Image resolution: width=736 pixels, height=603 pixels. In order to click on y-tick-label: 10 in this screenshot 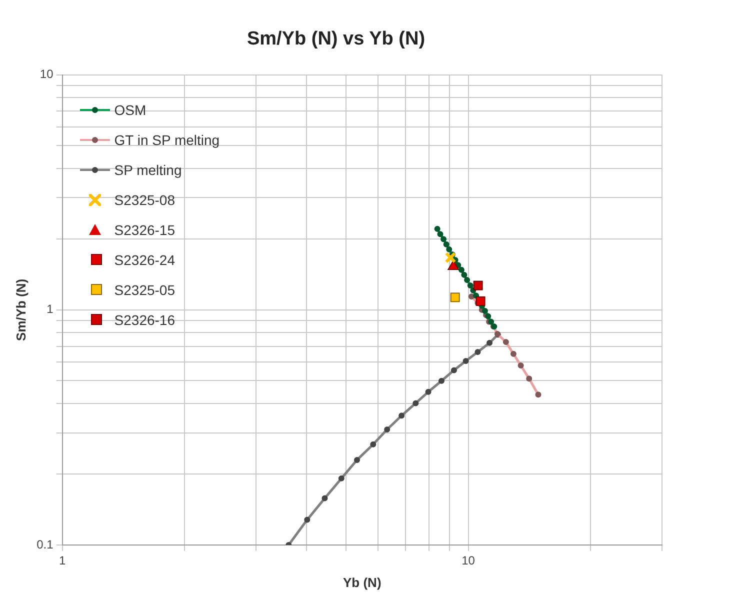, I will do `click(47, 74)`.